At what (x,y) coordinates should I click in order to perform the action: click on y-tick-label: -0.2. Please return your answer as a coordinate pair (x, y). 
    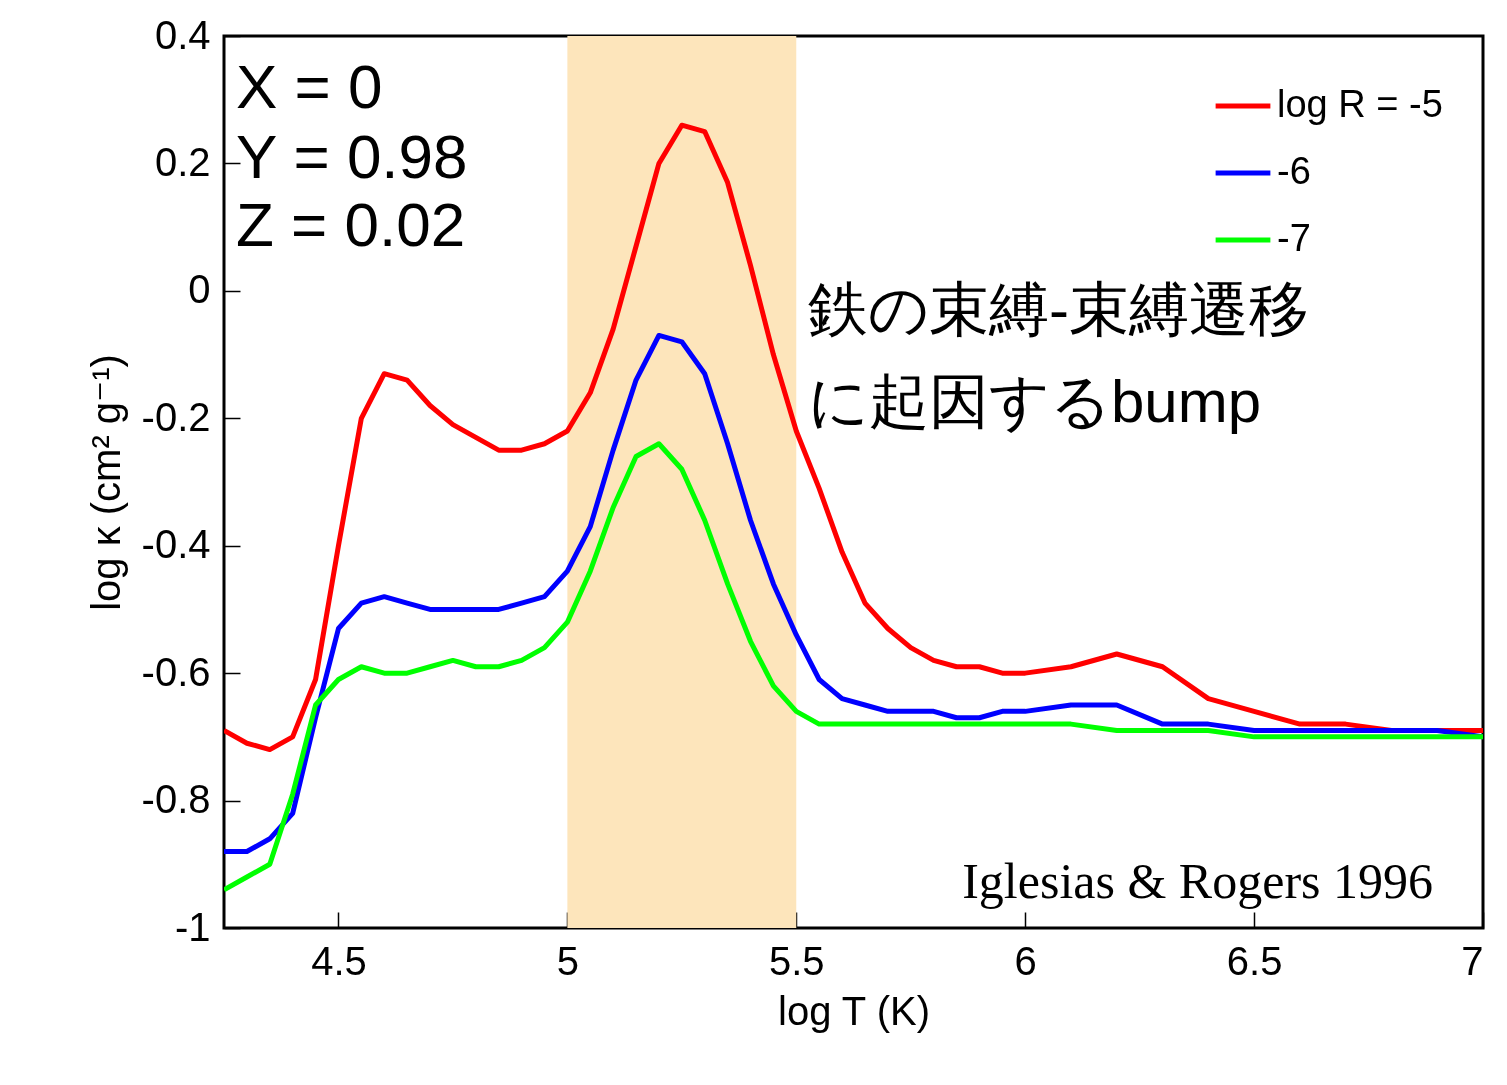
    Looking at the image, I should click on (176, 416).